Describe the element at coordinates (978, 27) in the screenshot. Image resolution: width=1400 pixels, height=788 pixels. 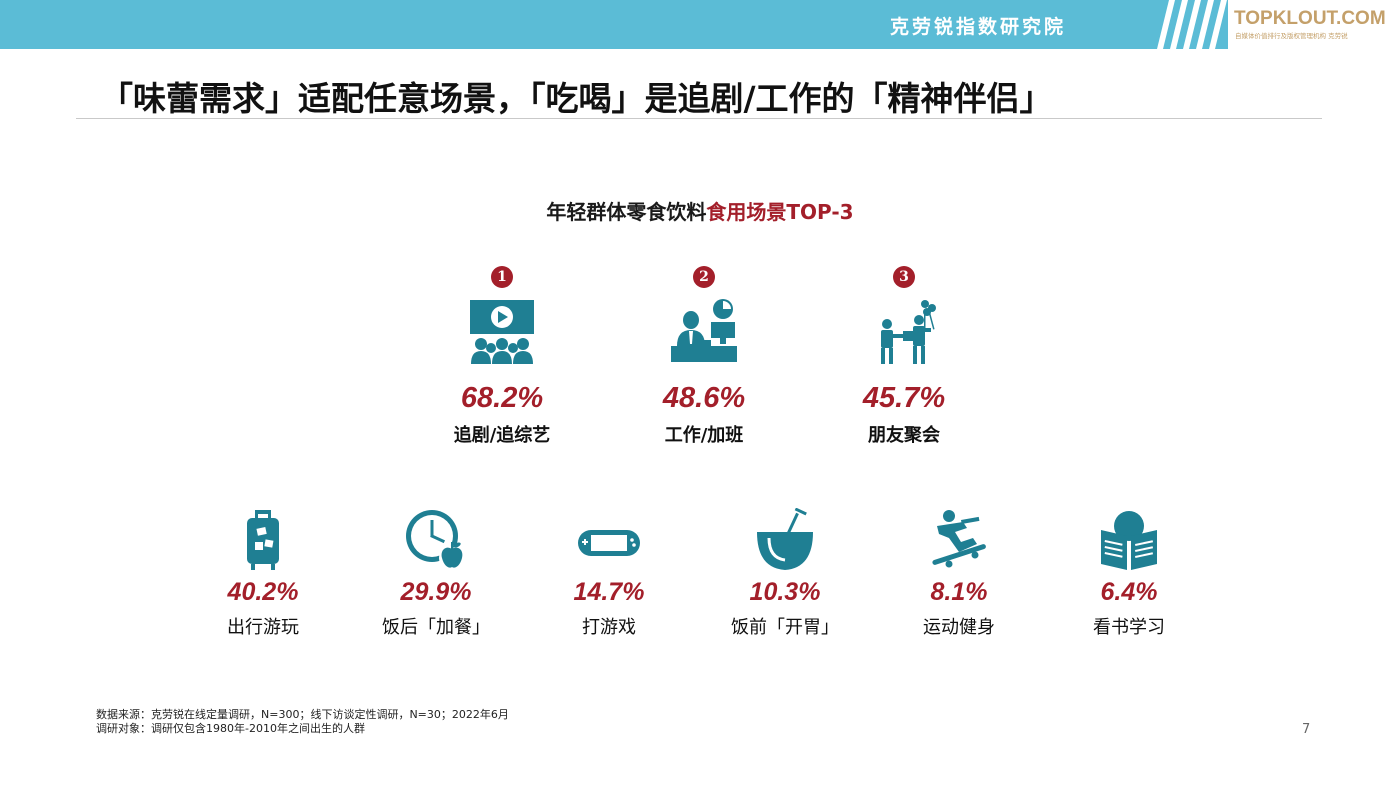
I see `brand-name: 克劳锐指数研究院` at that location.